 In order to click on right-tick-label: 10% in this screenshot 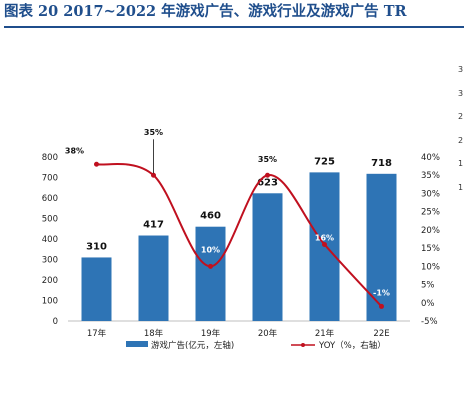, I will do `click(430, 267)`.